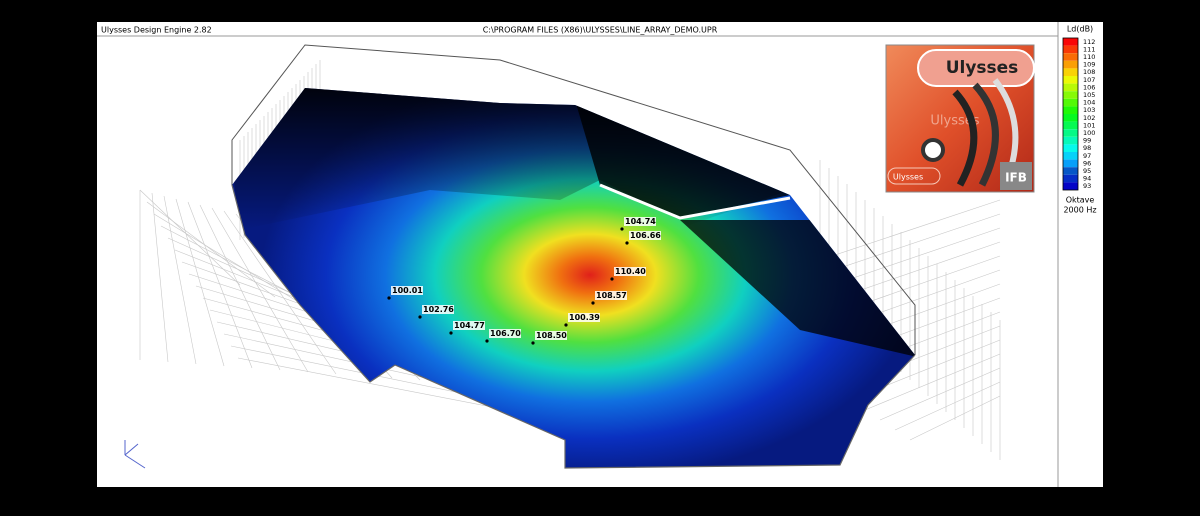 The width and height of the screenshot is (1200, 516). What do you see at coordinates (1089, 133) in the screenshot?
I see `legend-level: 100` at bounding box center [1089, 133].